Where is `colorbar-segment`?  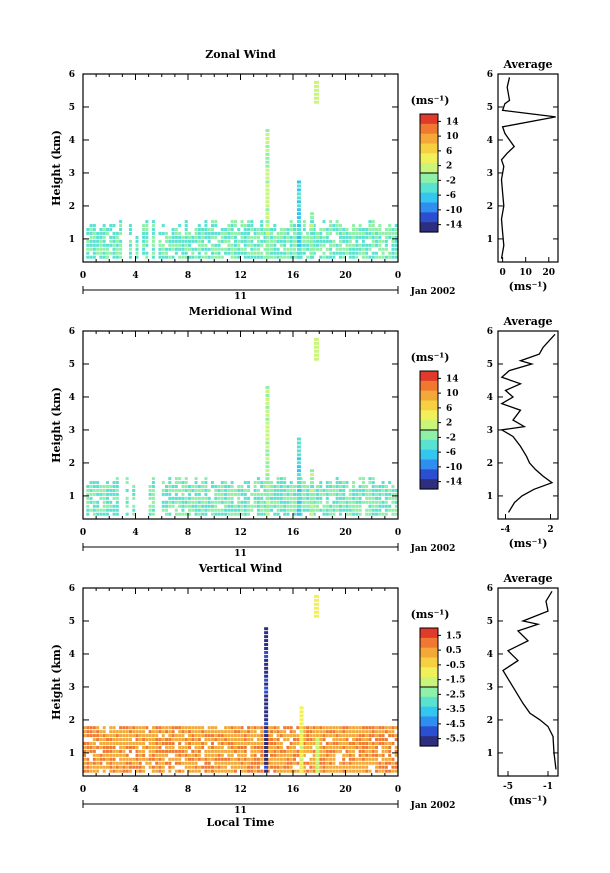 colorbar-segment is located at coordinates (429, 161).